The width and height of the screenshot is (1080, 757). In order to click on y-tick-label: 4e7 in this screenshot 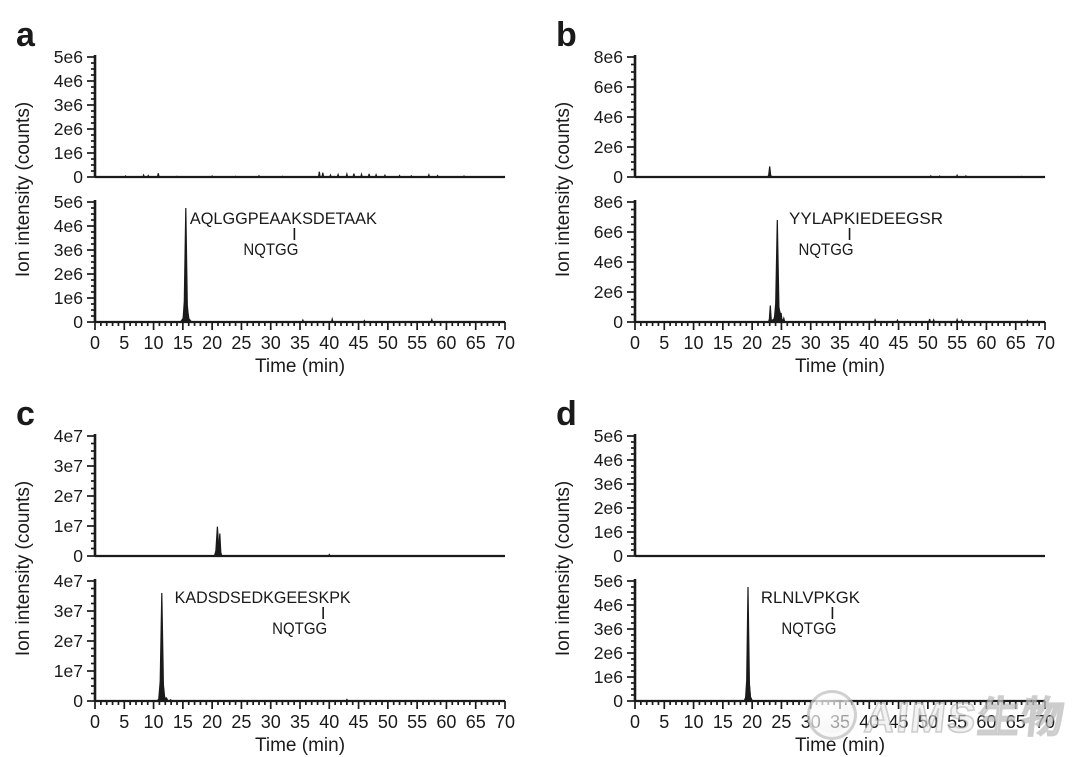, I will do `click(68, 581)`.